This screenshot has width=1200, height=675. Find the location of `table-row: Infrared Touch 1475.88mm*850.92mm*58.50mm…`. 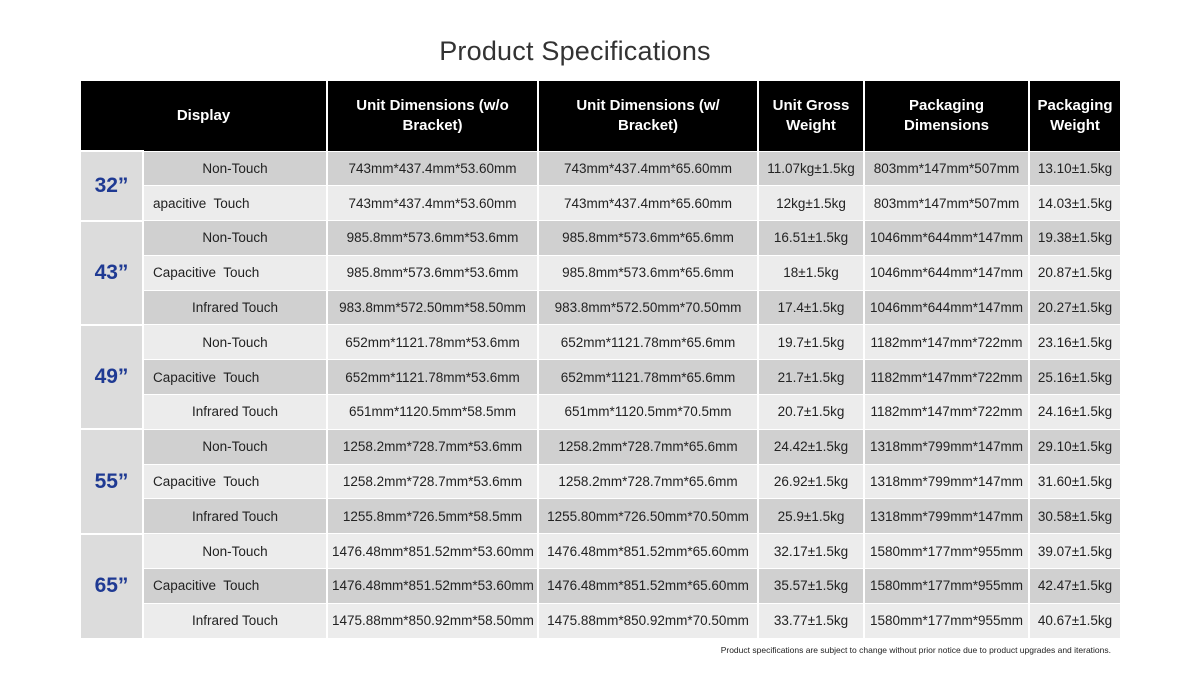

table-row: Infrared Touch 1475.88mm*850.92mm*58.50mm… is located at coordinates (601, 620).